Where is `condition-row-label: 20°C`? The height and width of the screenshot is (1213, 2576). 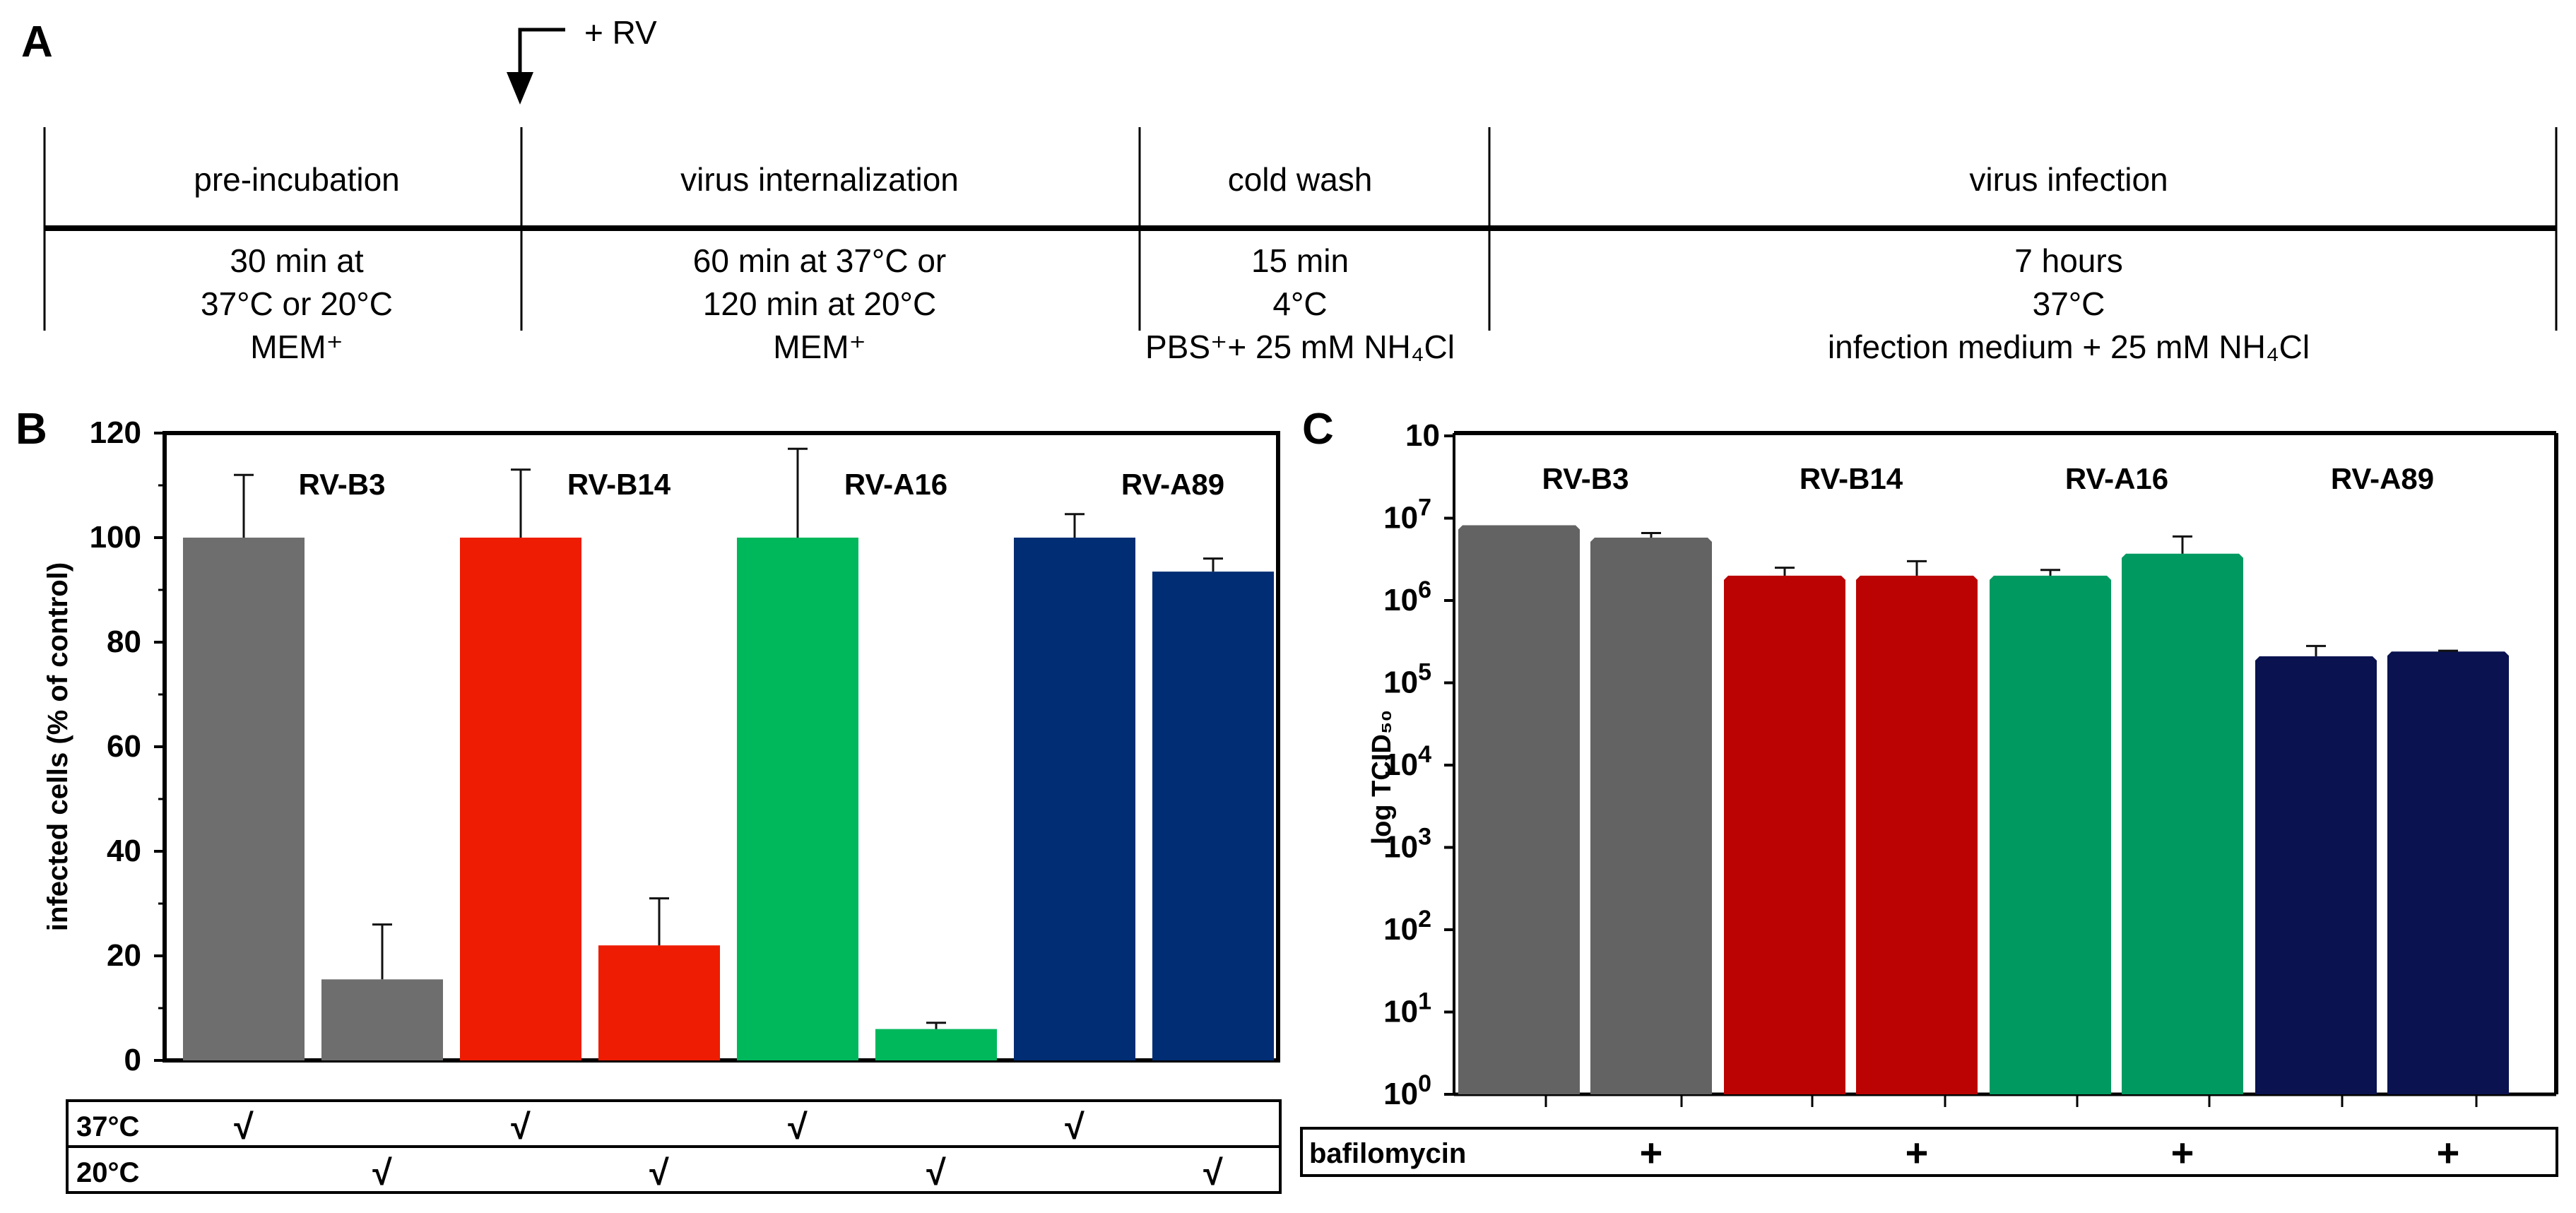
condition-row-label: 20°C is located at coordinates (107, 1172).